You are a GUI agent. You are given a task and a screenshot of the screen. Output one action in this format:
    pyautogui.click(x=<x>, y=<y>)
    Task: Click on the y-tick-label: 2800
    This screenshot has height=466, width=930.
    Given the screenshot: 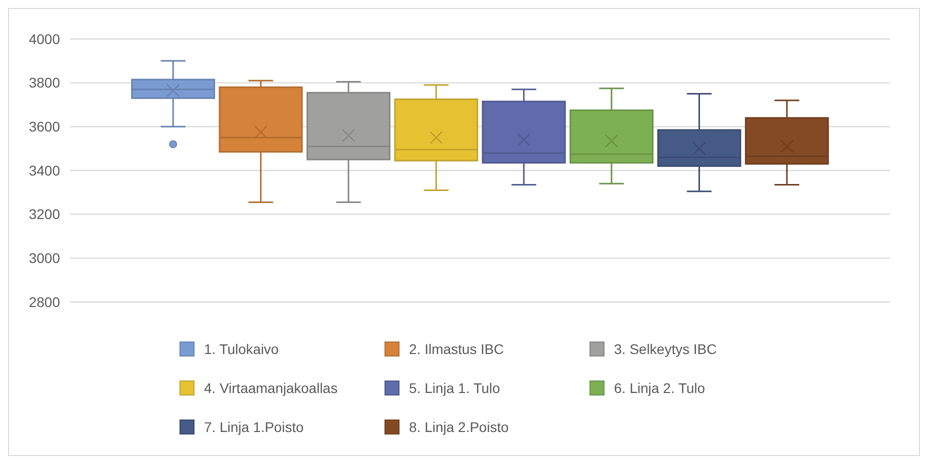 What is the action you would take?
    pyautogui.click(x=44, y=302)
    